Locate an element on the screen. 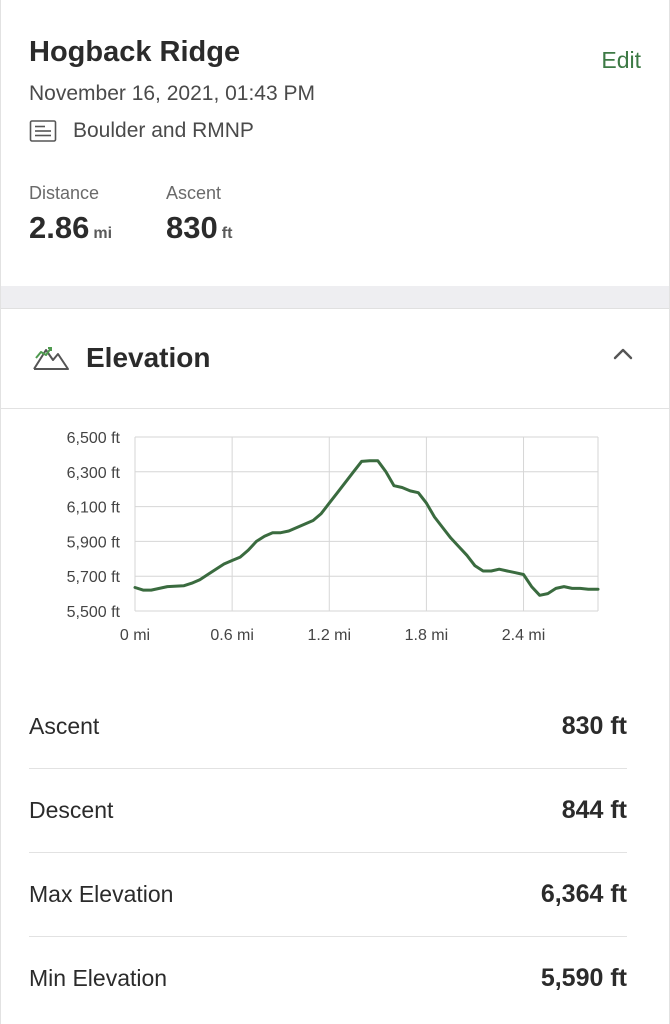 The width and height of the screenshot is (670, 1024). y-tick-label: 6,500 ft is located at coordinates (94, 438).